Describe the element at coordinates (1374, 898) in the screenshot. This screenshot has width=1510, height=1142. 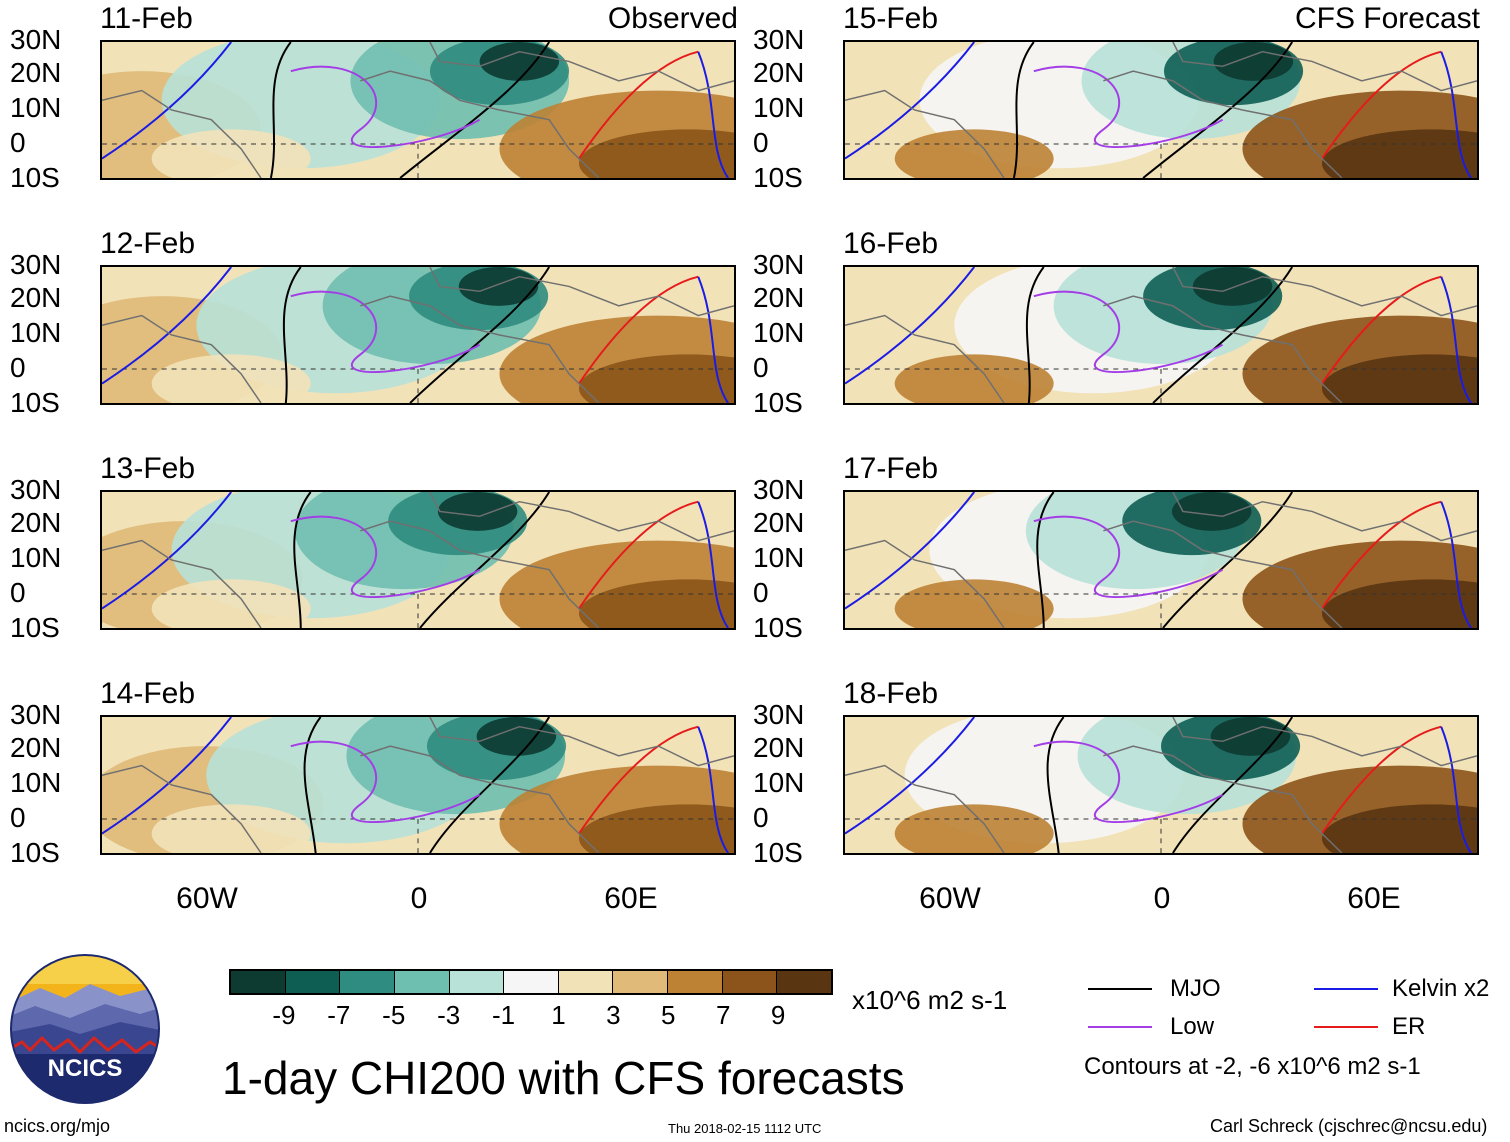
I see `lon-label-60e-right: 60E` at that location.